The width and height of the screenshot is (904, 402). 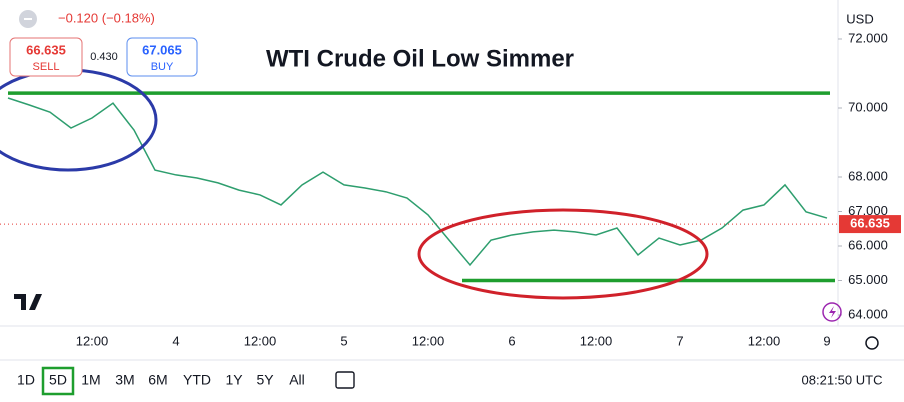 What do you see at coordinates (872, 343) in the screenshot?
I see `settings-icon` at bounding box center [872, 343].